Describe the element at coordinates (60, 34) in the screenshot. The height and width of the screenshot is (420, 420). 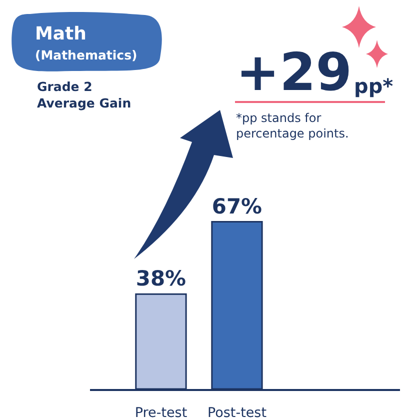
I see `chart-title: Math` at that location.